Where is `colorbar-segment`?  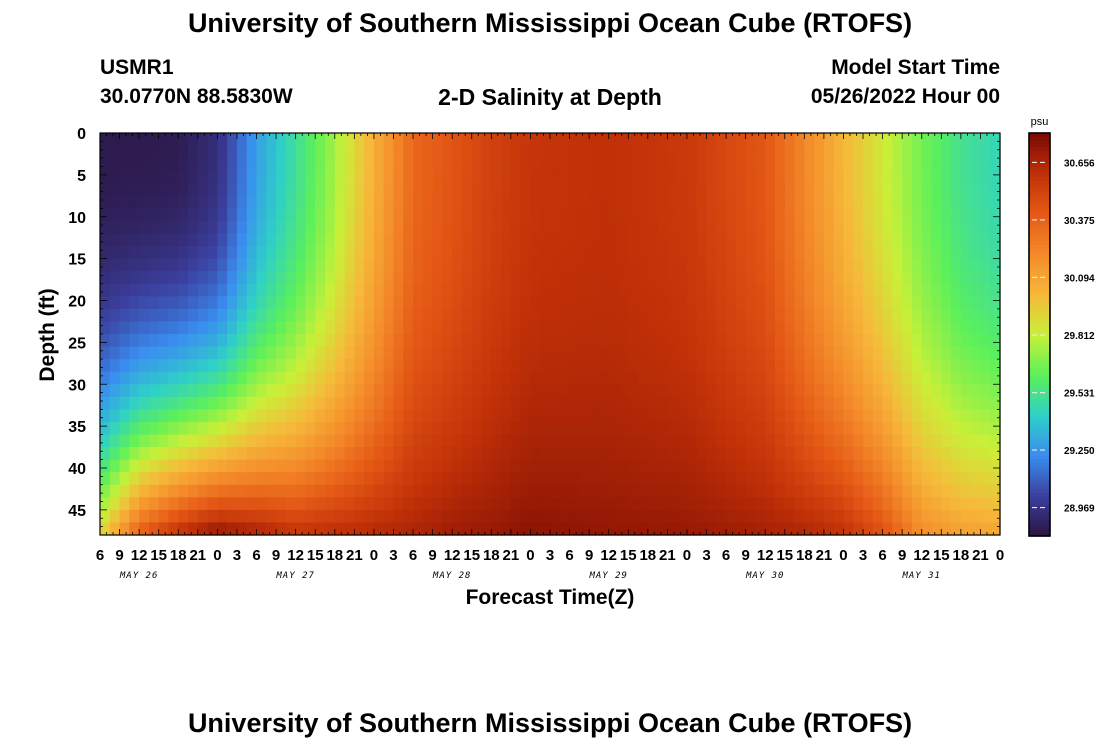 colorbar-segment is located at coordinates (1039, 360).